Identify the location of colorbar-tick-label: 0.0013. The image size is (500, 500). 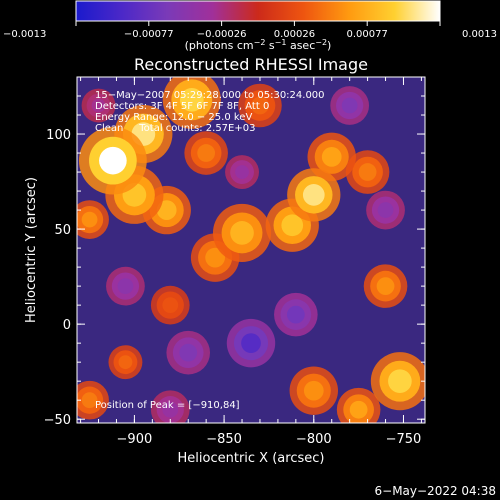
(479, 34).